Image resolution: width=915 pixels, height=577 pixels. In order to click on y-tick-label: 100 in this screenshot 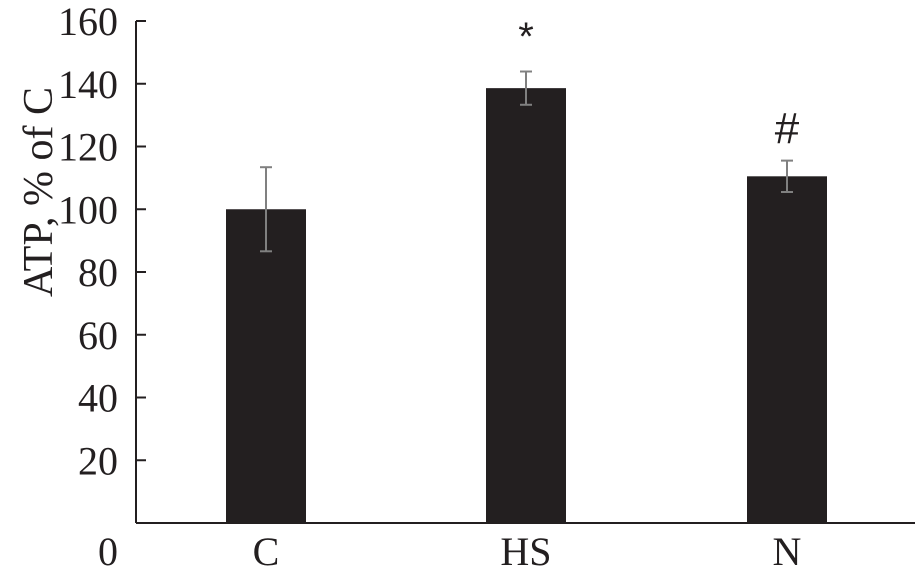, I will do `click(88, 209)`.